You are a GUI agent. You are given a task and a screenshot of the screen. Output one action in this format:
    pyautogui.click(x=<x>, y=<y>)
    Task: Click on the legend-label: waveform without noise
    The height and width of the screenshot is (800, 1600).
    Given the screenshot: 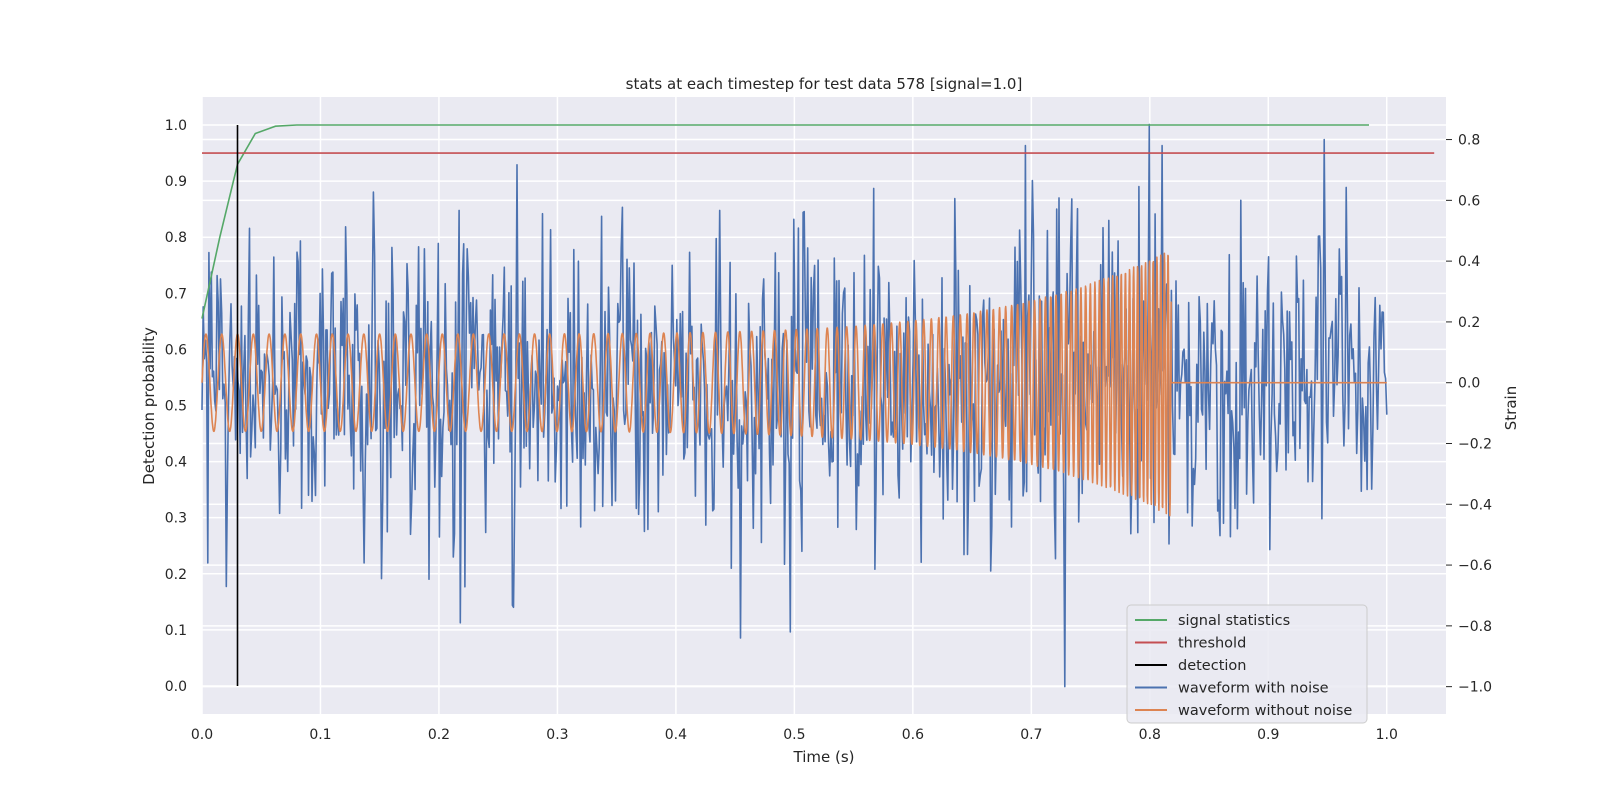 What is the action you would take?
    pyautogui.click(x=1265, y=711)
    